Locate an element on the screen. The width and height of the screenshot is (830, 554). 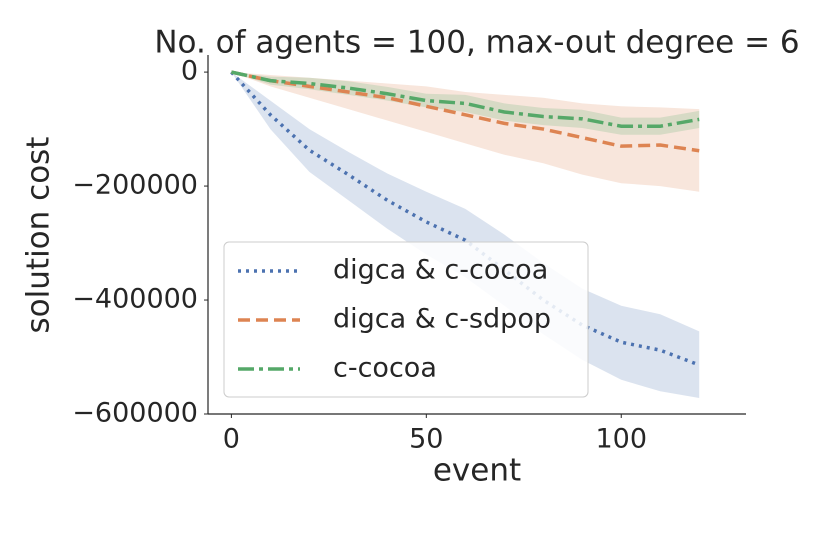
legend-box is located at coordinates (406, 319).